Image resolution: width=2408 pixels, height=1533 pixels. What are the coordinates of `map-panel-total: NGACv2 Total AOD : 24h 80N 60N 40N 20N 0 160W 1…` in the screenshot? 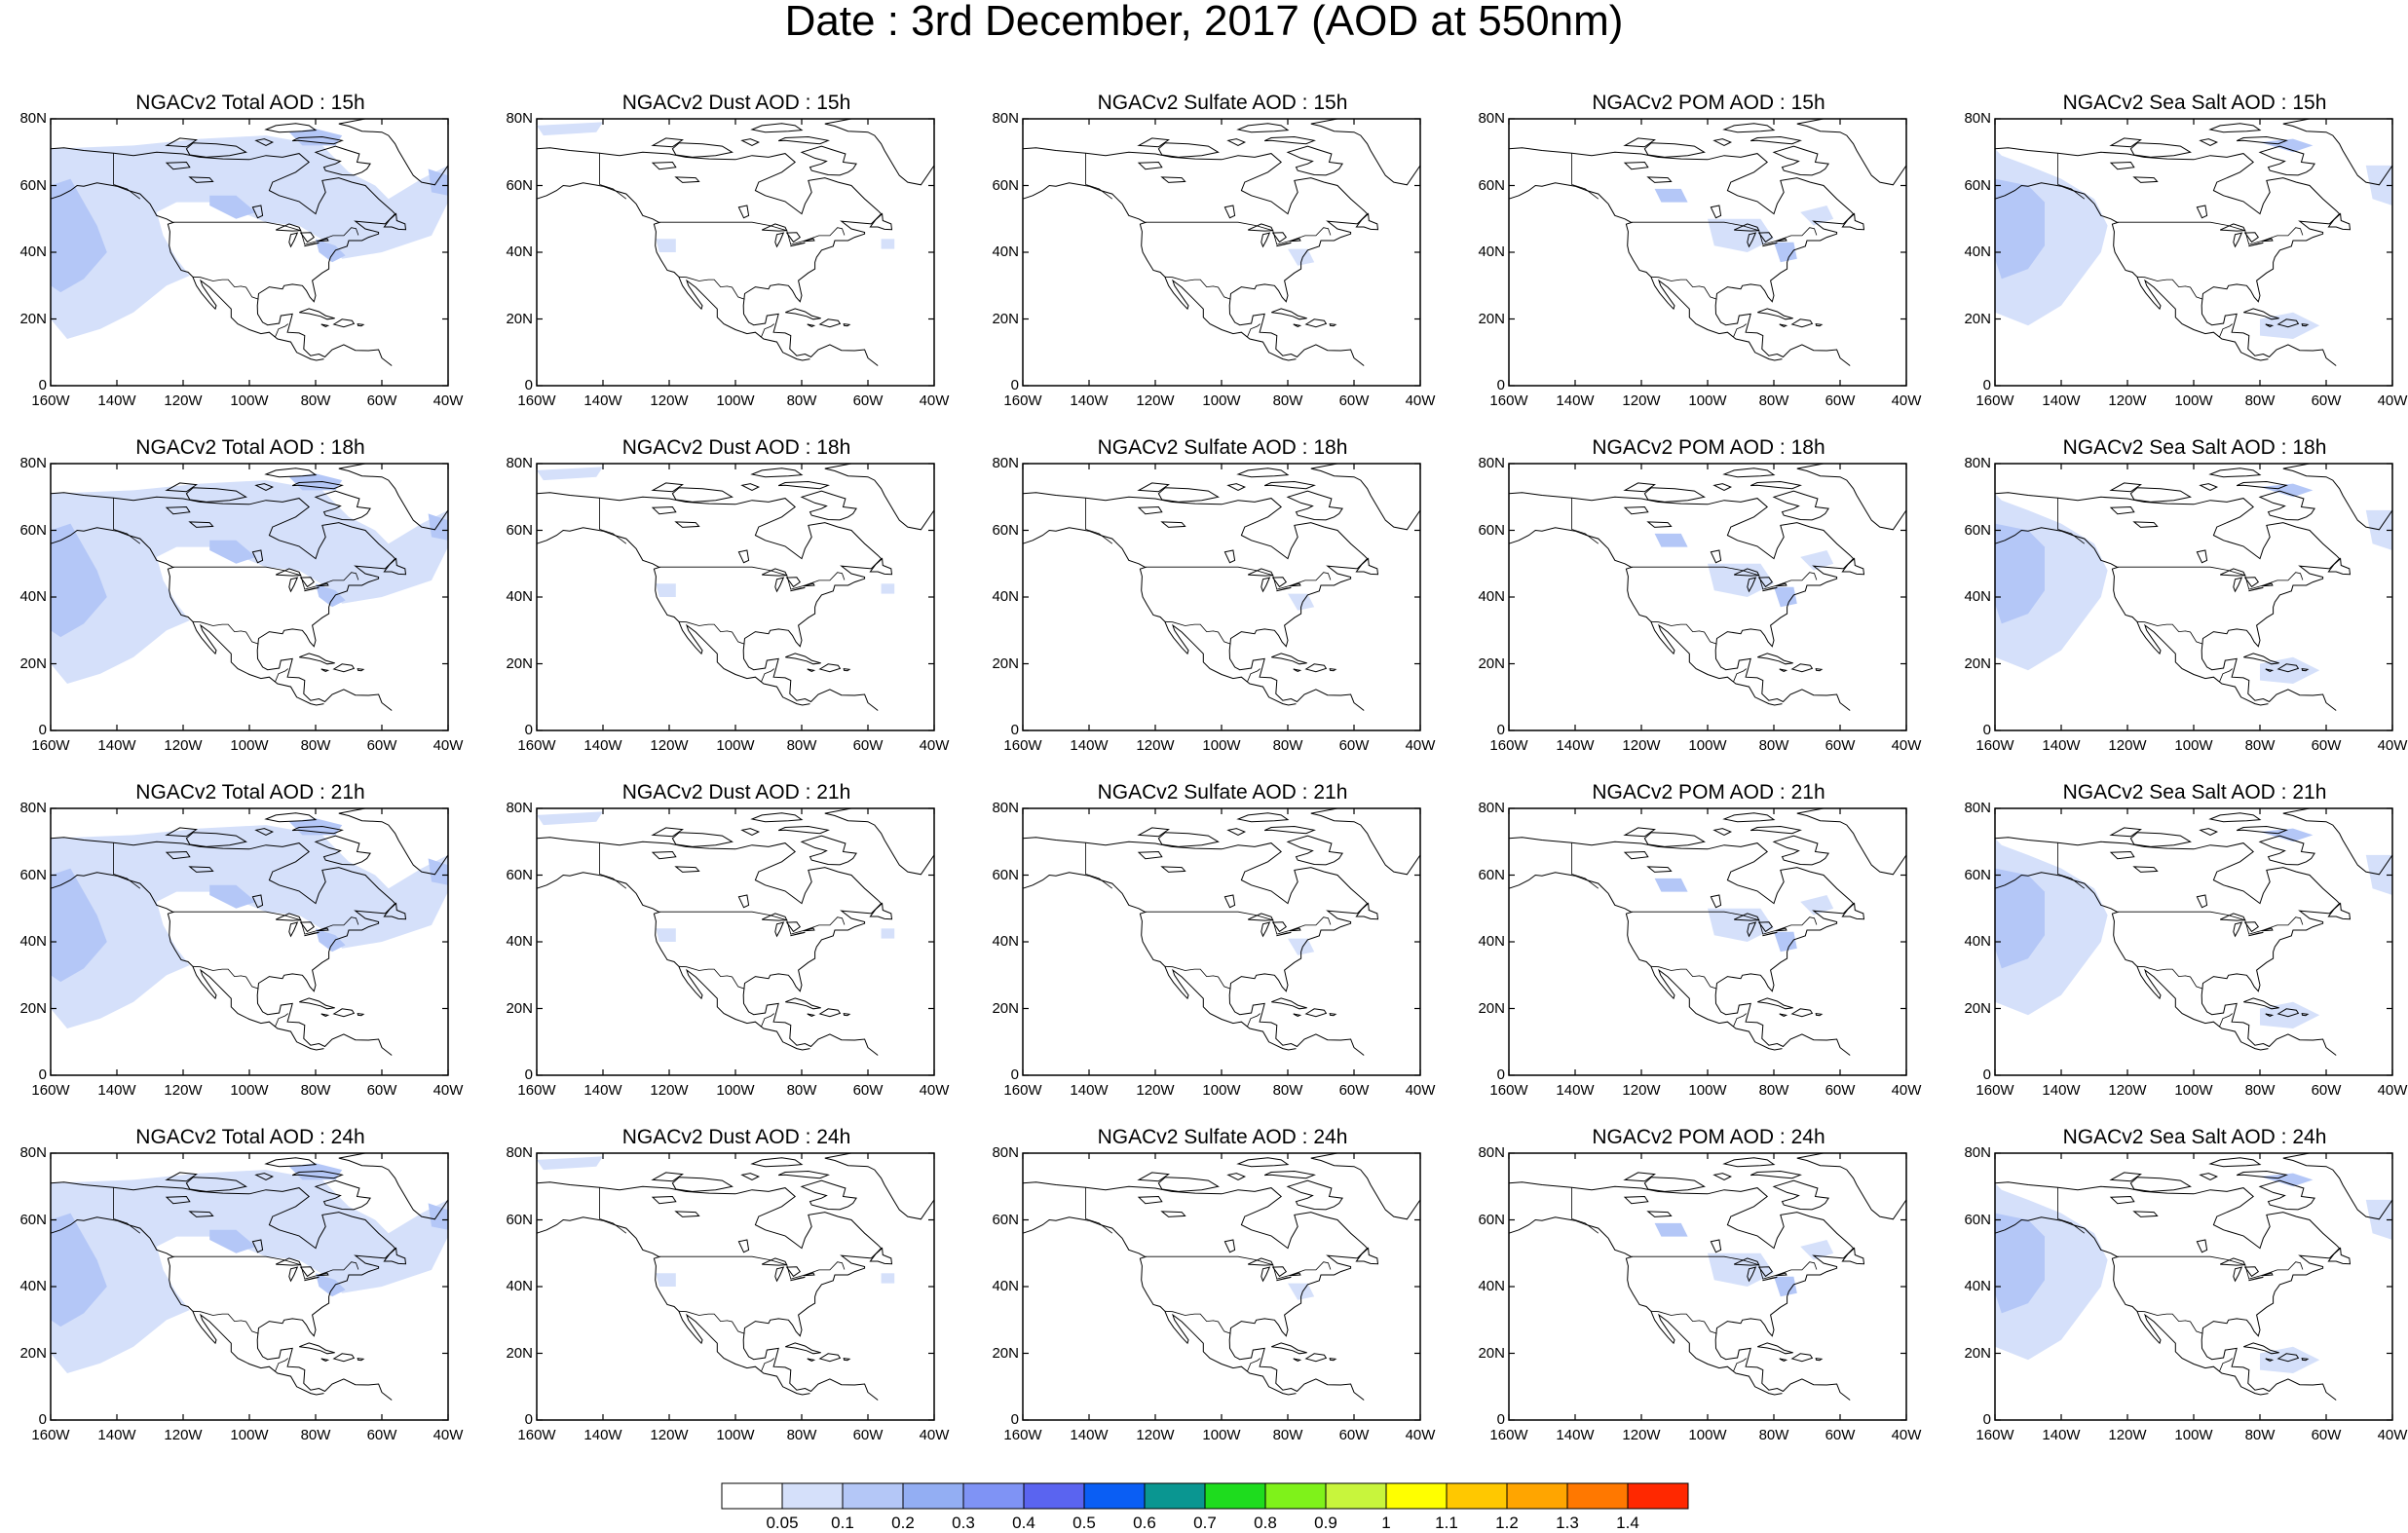 It's located at (231, 1301).